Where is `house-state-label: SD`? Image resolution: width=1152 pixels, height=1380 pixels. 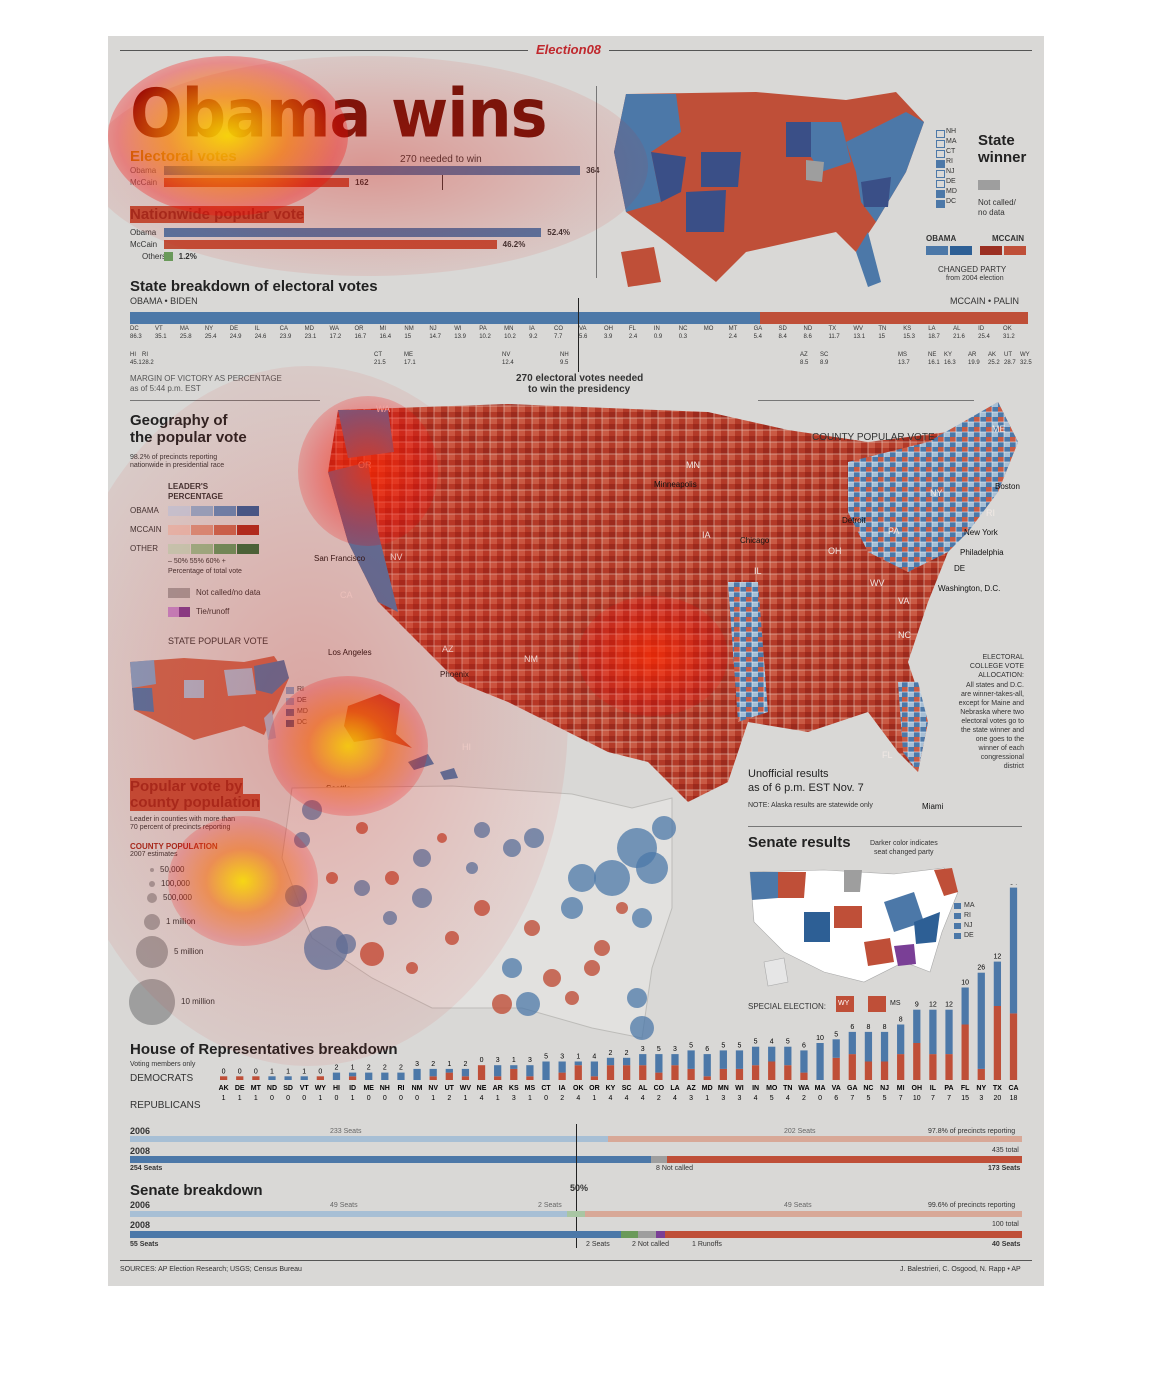 house-state-label: SD is located at coordinates (288, 1088).